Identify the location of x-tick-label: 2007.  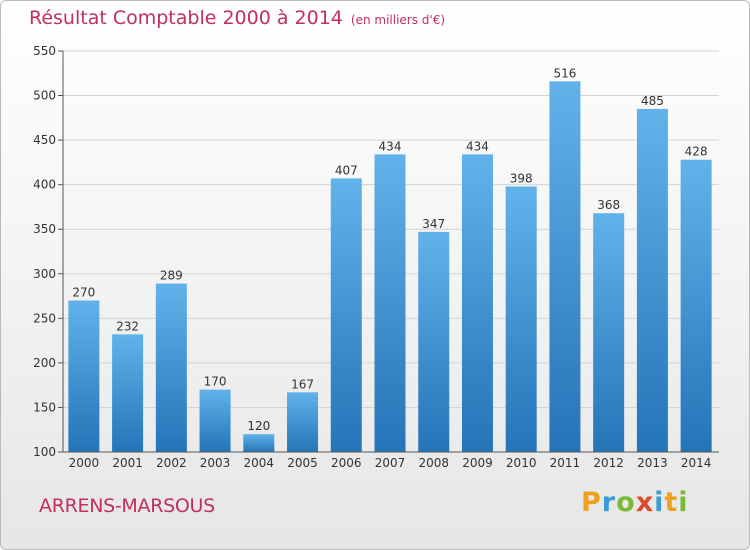
(390, 463).